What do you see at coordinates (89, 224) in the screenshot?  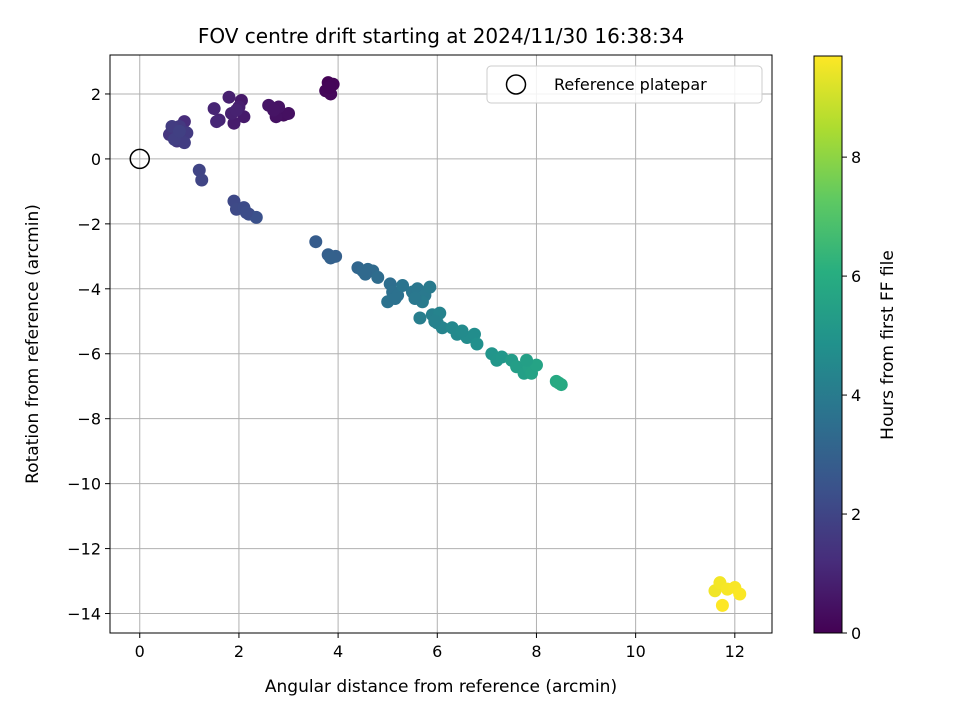 I see `y-tick-label: −2` at bounding box center [89, 224].